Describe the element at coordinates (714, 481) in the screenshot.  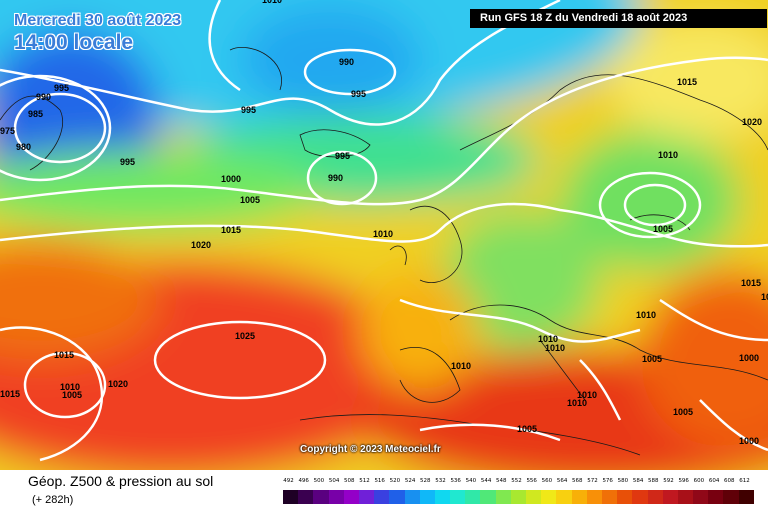
I see `legend-label: 604` at that location.